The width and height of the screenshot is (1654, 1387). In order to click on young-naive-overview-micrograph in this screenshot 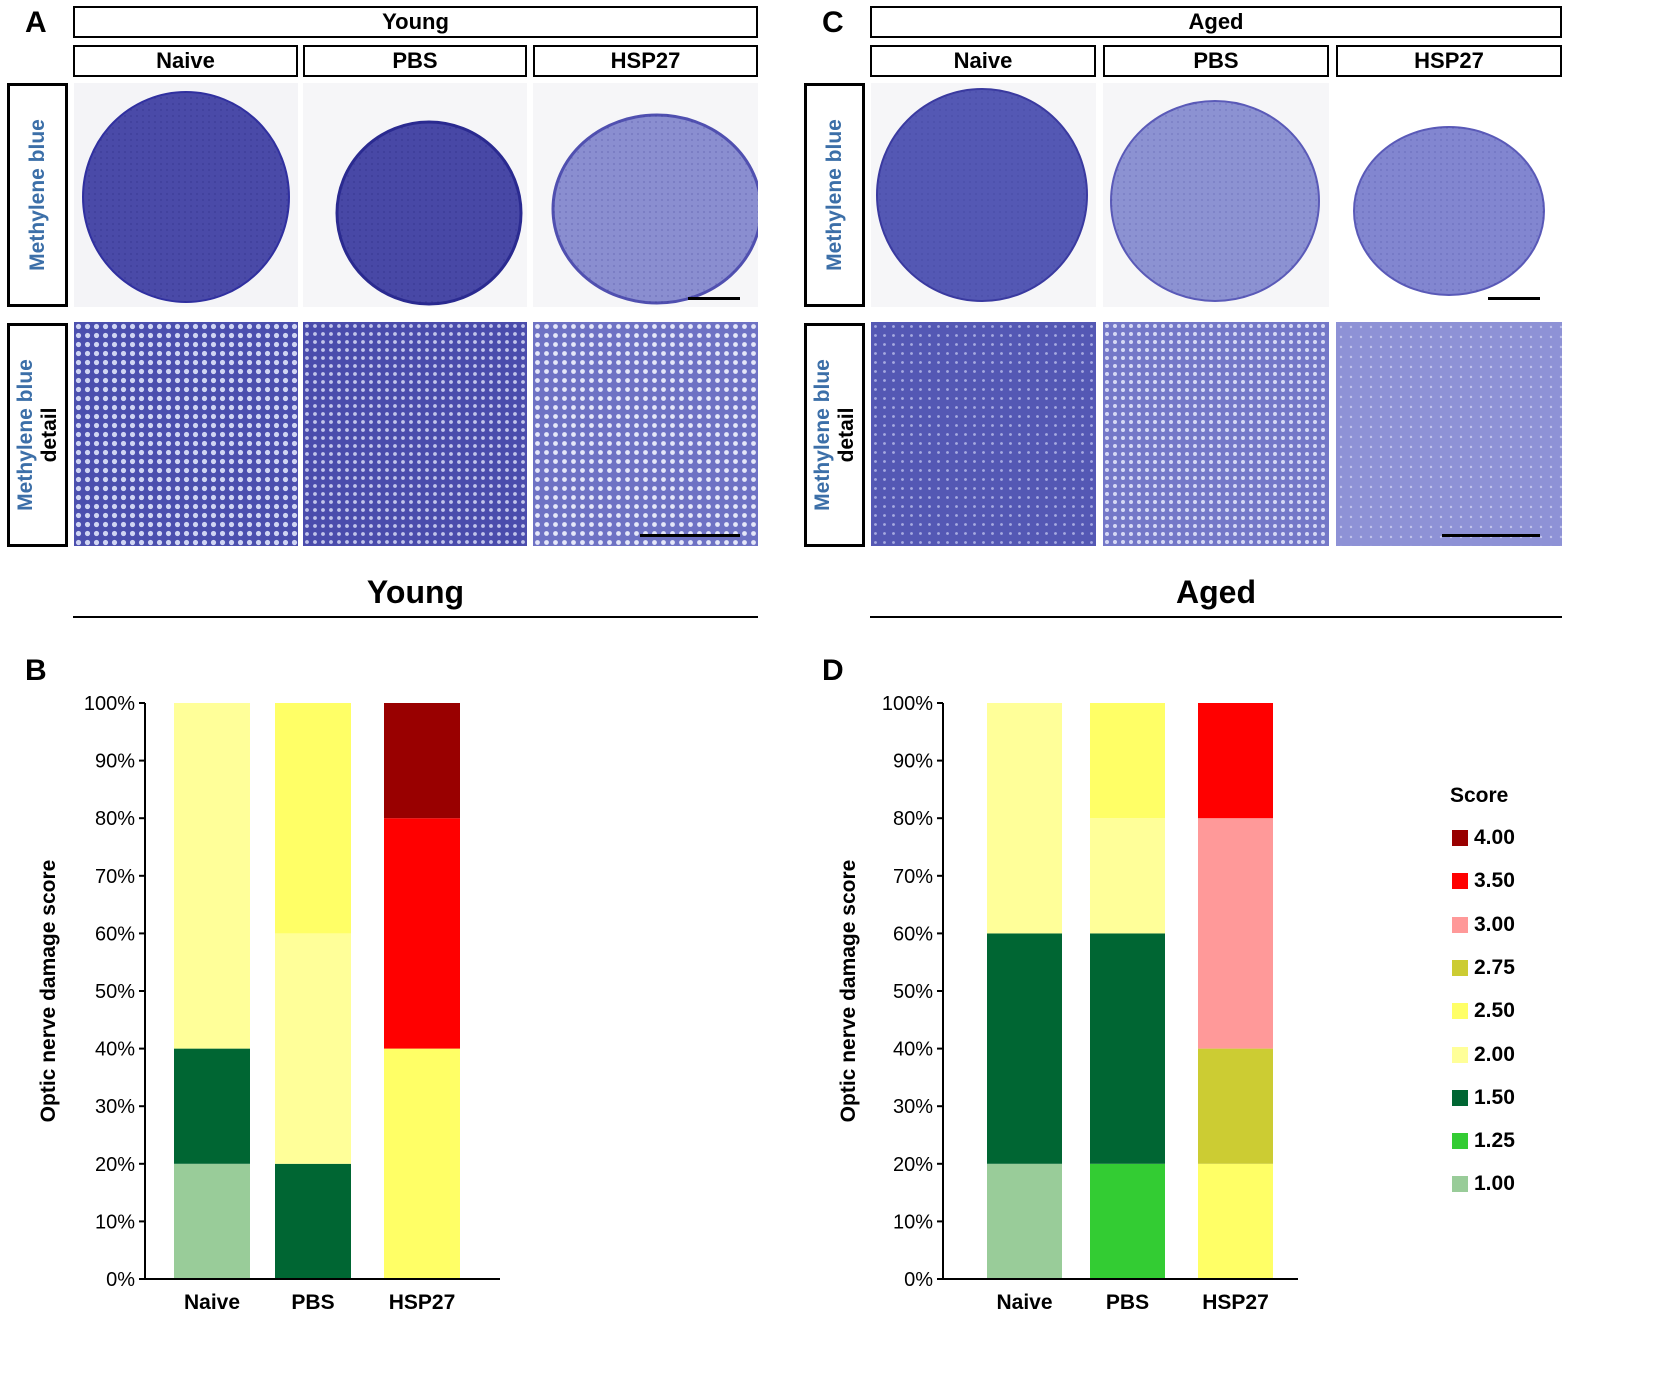, I will do `click(186, 195)`.